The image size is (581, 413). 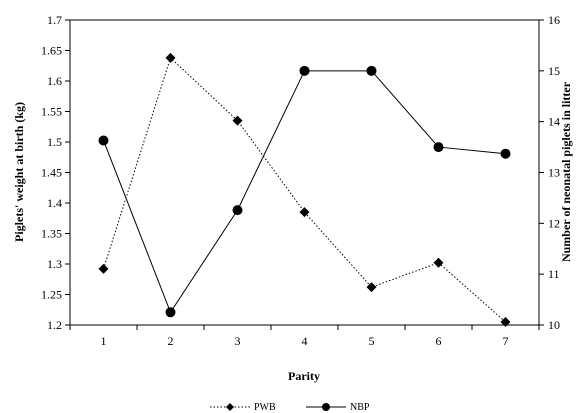 What do you see at coordinates (566, 171) in the screenshot?
I see `right-axis-label: Number of neonatal piglets in litter` at bounding box center [566, 171].